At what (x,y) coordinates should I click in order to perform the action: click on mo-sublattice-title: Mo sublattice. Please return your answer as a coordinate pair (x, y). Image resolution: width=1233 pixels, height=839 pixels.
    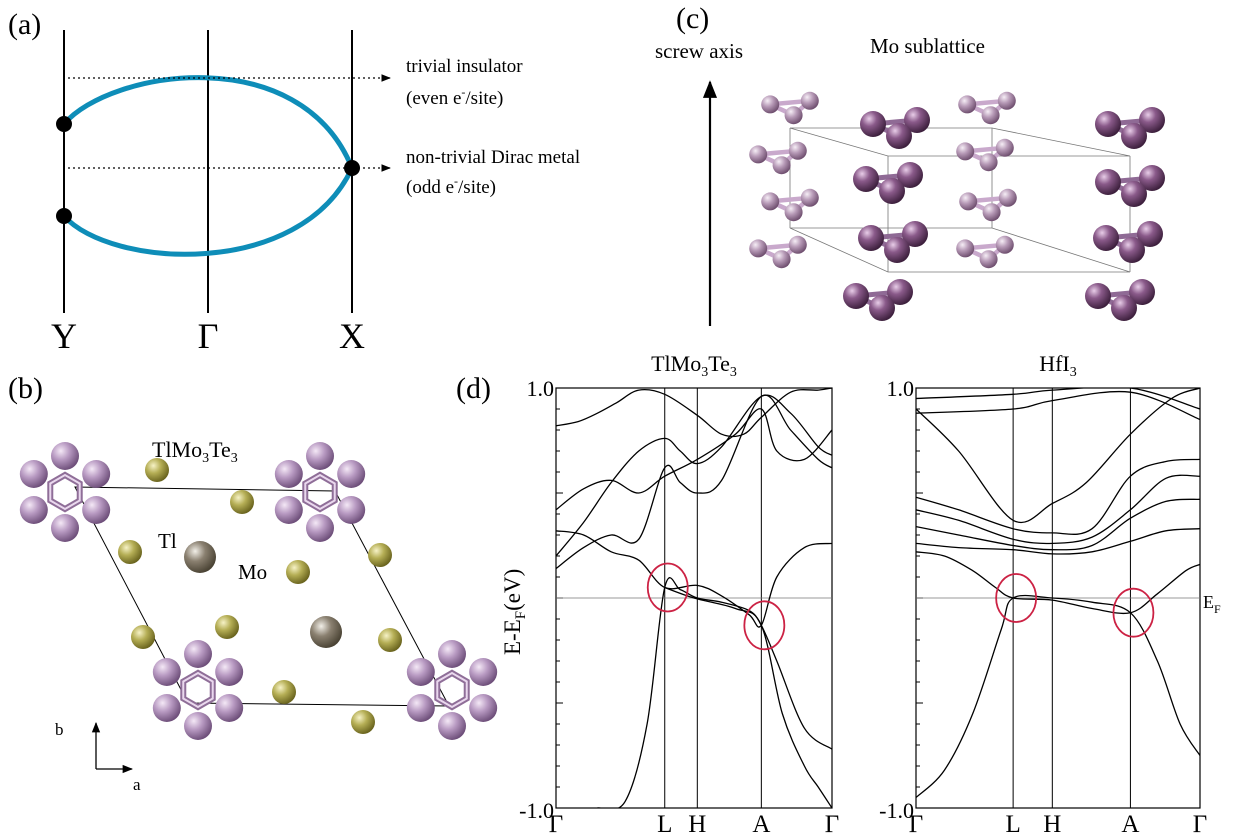
    Looking at the image, I should click on (927, 46).